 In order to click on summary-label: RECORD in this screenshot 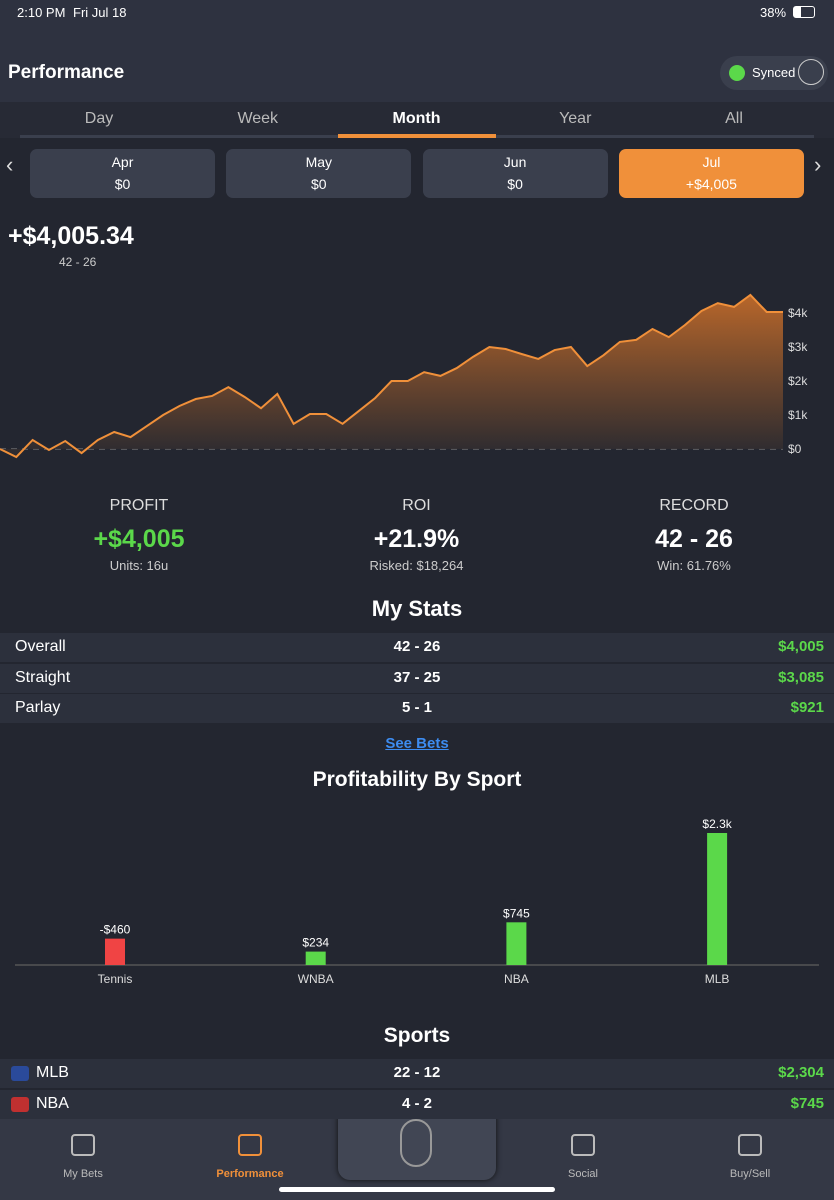, I will do `click(694, 505)`.